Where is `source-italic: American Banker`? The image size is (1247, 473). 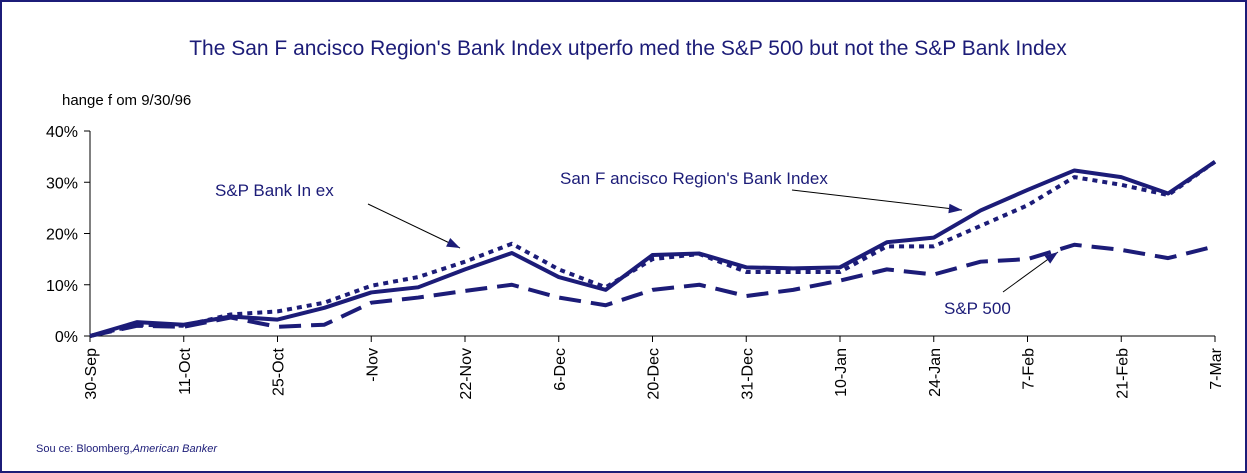 source-italic: American Banker is located at coordinates (175, 449).